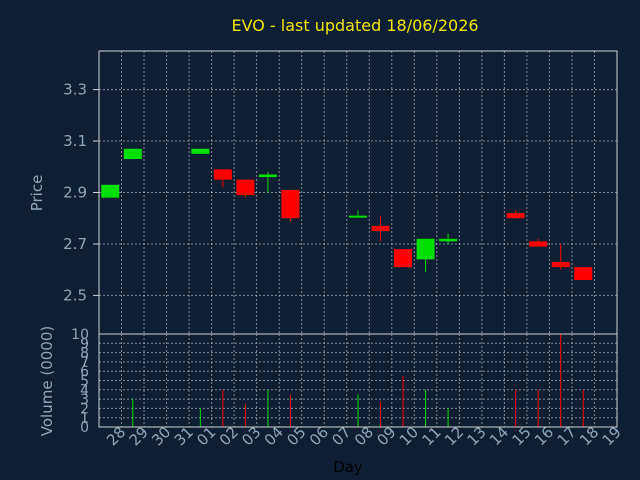 This screenshot has width=640, height=480. Describe the element at coordinates (84, 382) in the screenshot. I see `volume-tick-label: 5` at that location.